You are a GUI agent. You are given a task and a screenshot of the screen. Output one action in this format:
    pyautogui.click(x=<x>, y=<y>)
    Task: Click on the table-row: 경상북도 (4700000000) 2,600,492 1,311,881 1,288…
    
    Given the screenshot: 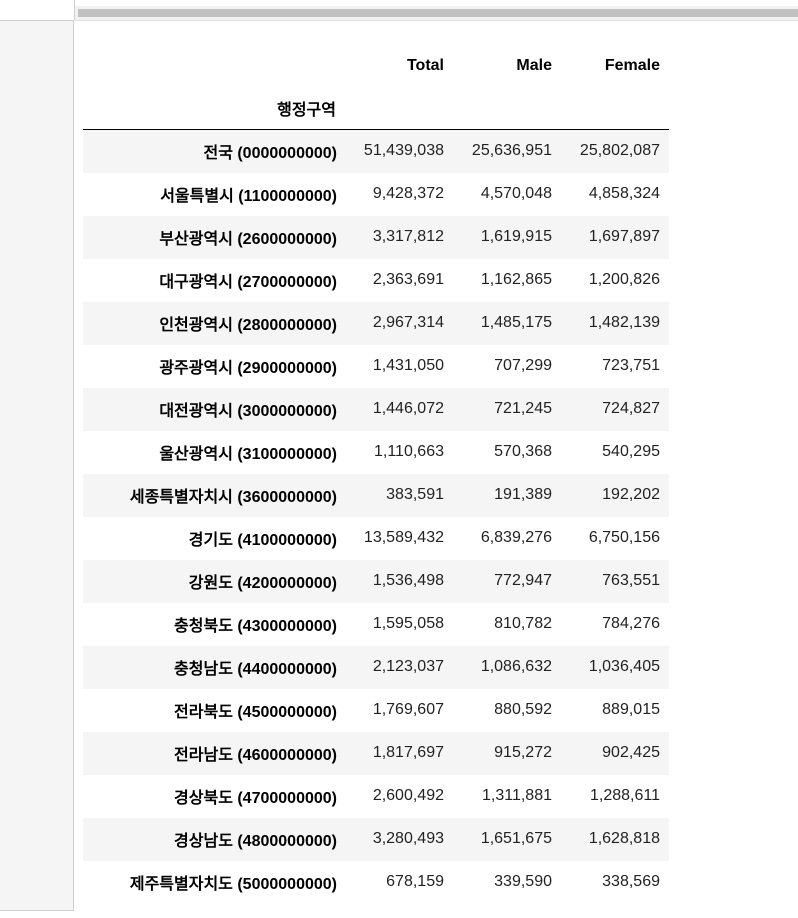 What is the action you would take?
    pyautogui.click(x=376, y=796)
    